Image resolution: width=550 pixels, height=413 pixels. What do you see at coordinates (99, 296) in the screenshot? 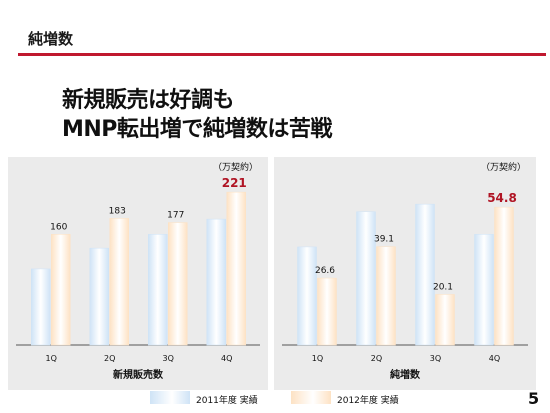
I see `bar-2011-chart-0-2q` at bounding box center [99, 296].